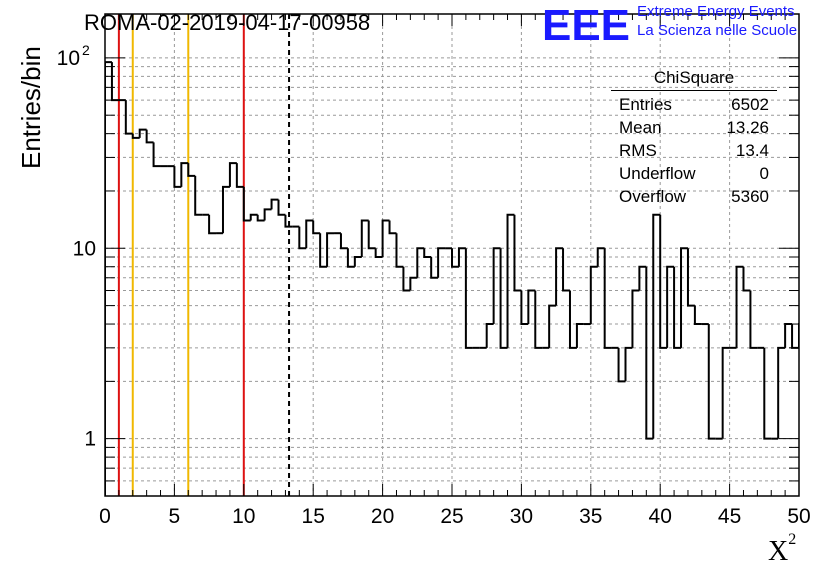  What do you see at coordinates (716, 11) in the screenshot?
I see `logo-line-1: Extreme Energy Events` at bounding box center [716, 11].